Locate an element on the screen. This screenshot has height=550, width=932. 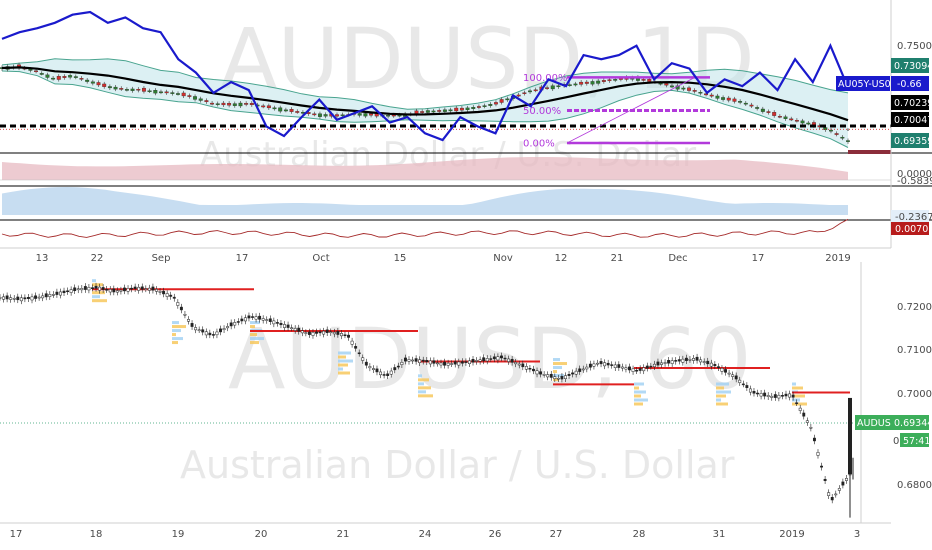
price-tag is located at coordinates (910, 102).